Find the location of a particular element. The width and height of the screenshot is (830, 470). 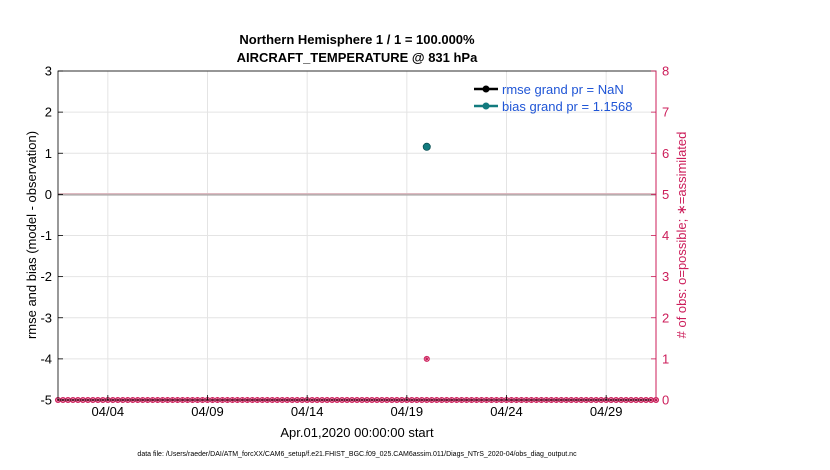

chart-title-line-2: AIRCRAFT_TEMPERATURE @ 831 hPa is located at coordinates (357, 57).